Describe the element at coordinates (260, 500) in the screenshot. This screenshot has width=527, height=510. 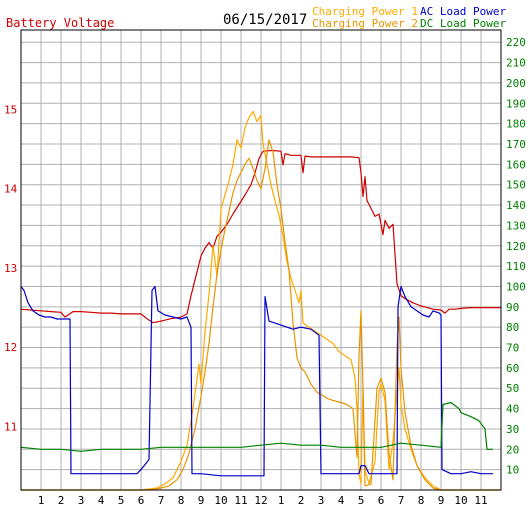
I see `x-tick-label: 12` at that location.